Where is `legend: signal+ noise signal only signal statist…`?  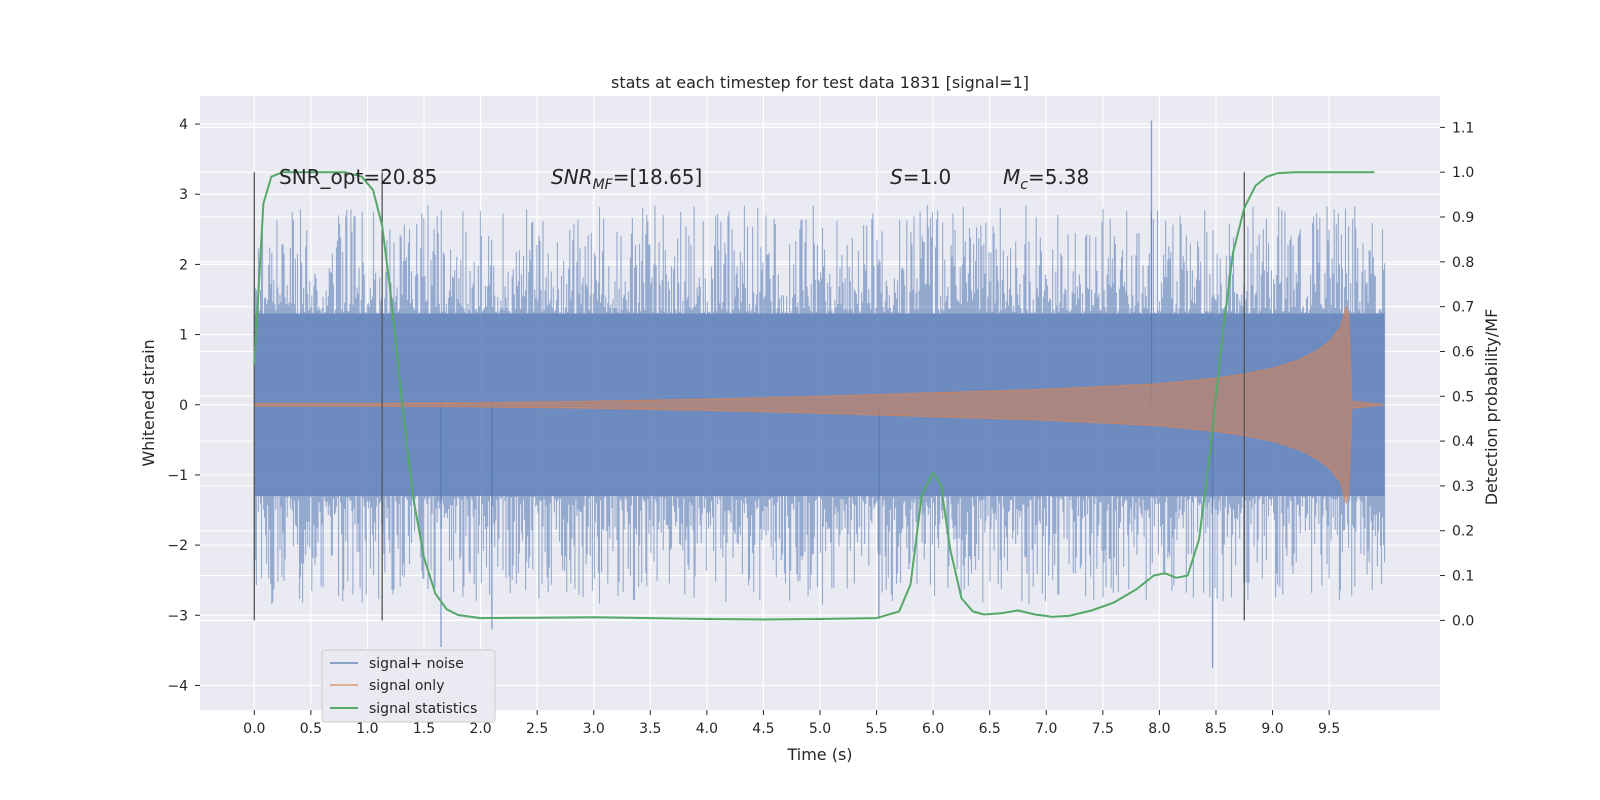 legend: signal+ noise signal only signal statist… is located at coordinates (408, 686).